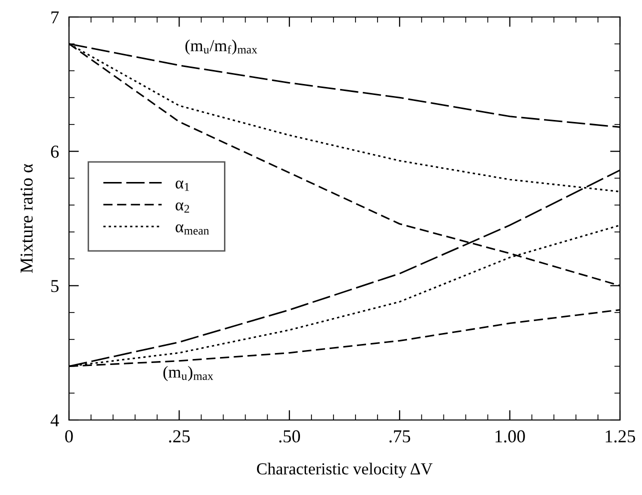  I want to click on x-tick-label: 1.00, so click(510, 436).